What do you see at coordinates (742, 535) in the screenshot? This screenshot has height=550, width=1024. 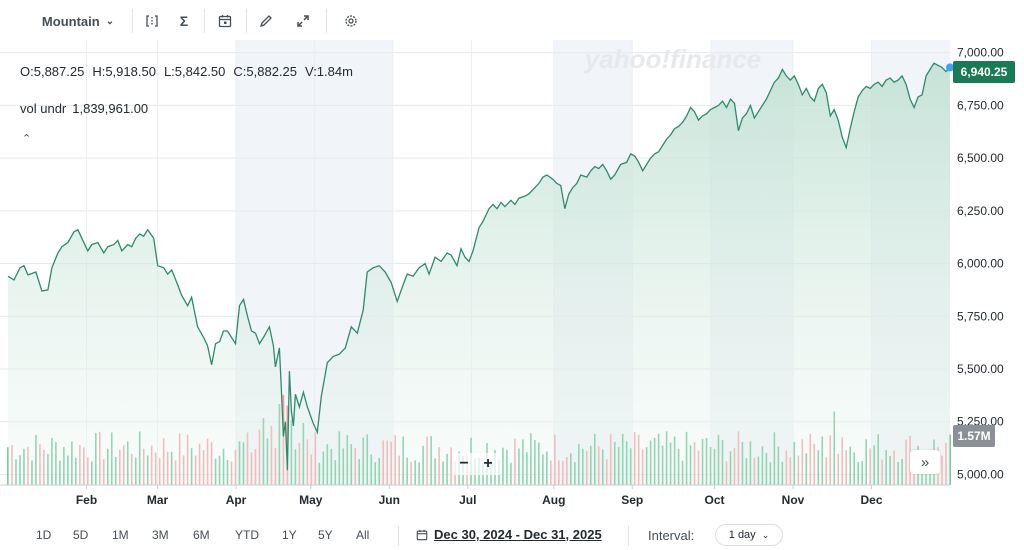 I see `interval-value: 1 day` at bounding box center [742, 535].